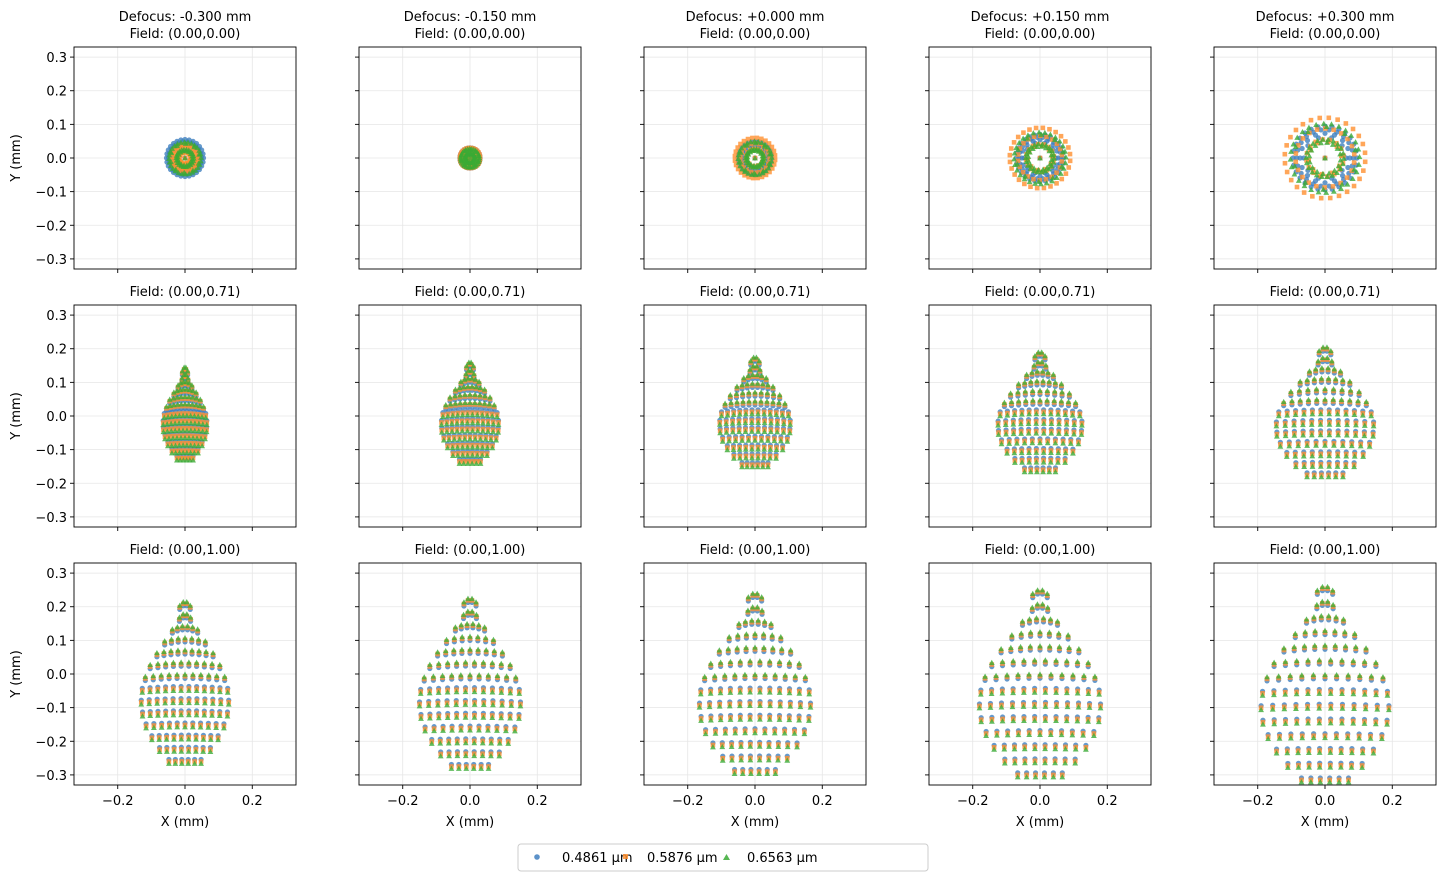 The image size is (1446, 880). Describe the element at coordinates (56, 608) in the screenshot. I see `y-tick-label: 0.2` at that location.